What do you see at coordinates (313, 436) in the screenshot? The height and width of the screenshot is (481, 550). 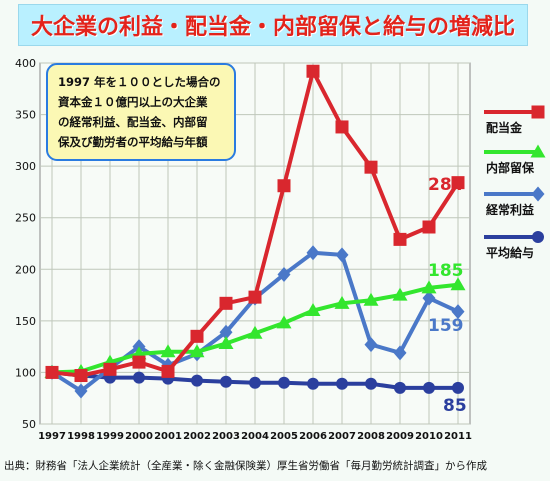 I see `x-tick-label: 2006` at bounding box center [313, 436].